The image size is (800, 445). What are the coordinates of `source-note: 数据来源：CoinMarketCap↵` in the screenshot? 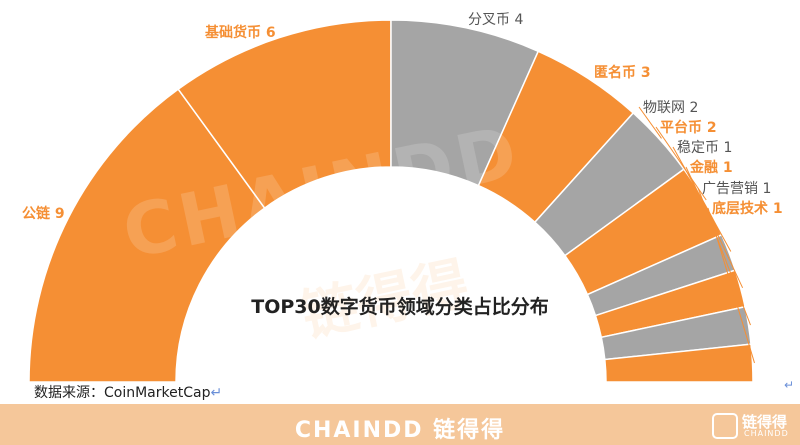 It's located at (128, 392).